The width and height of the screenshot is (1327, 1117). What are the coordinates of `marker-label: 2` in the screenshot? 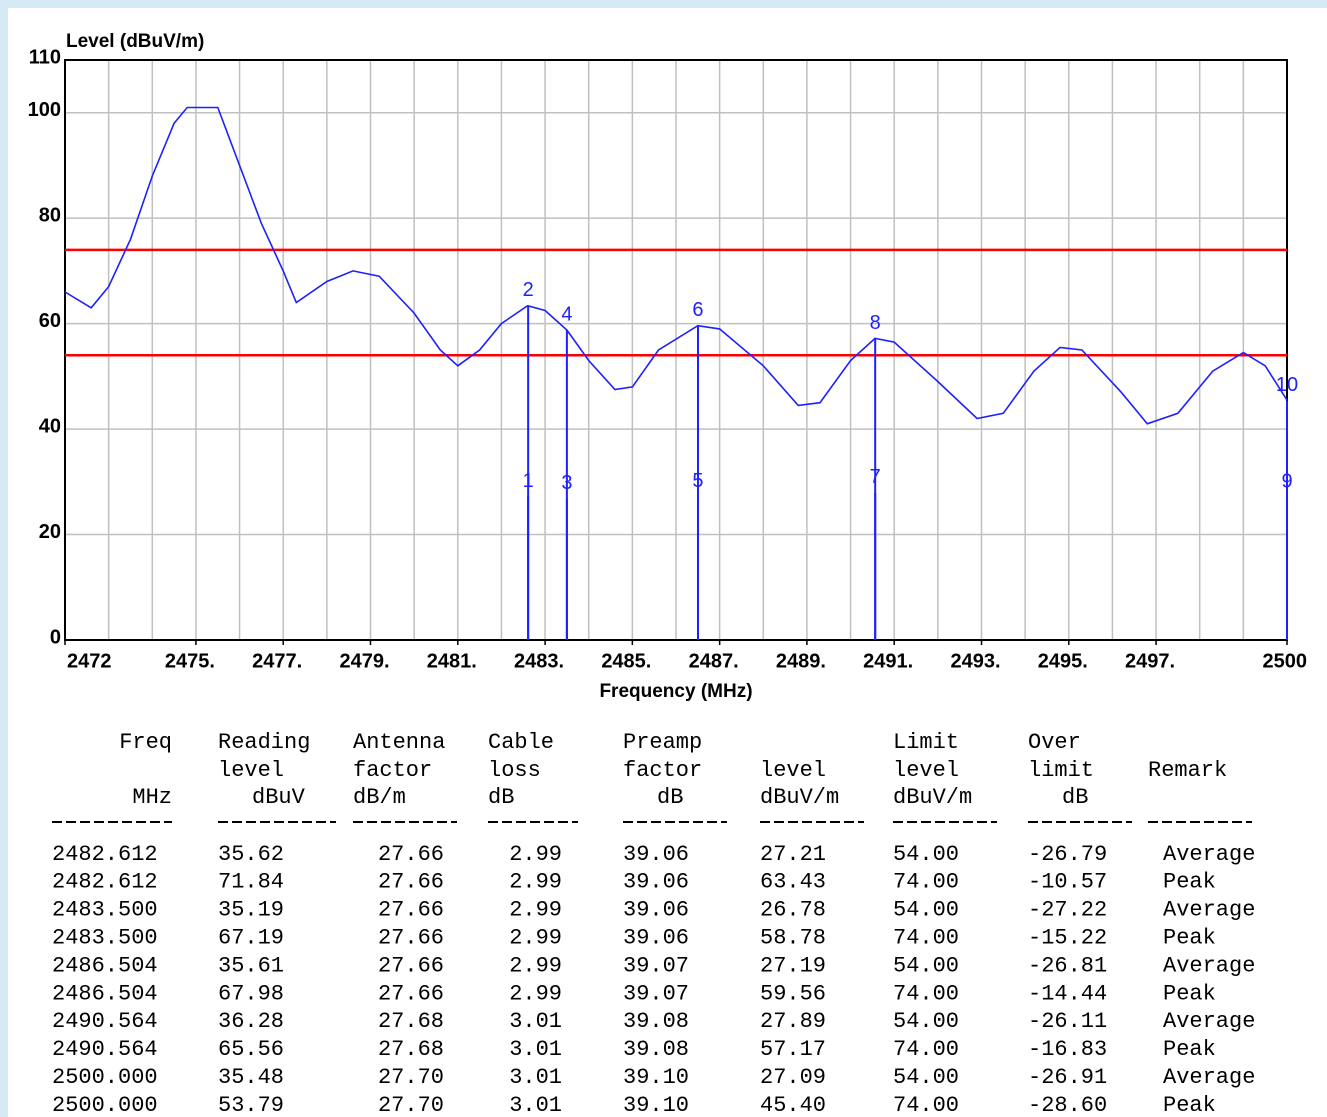 It's located at (528, 290).